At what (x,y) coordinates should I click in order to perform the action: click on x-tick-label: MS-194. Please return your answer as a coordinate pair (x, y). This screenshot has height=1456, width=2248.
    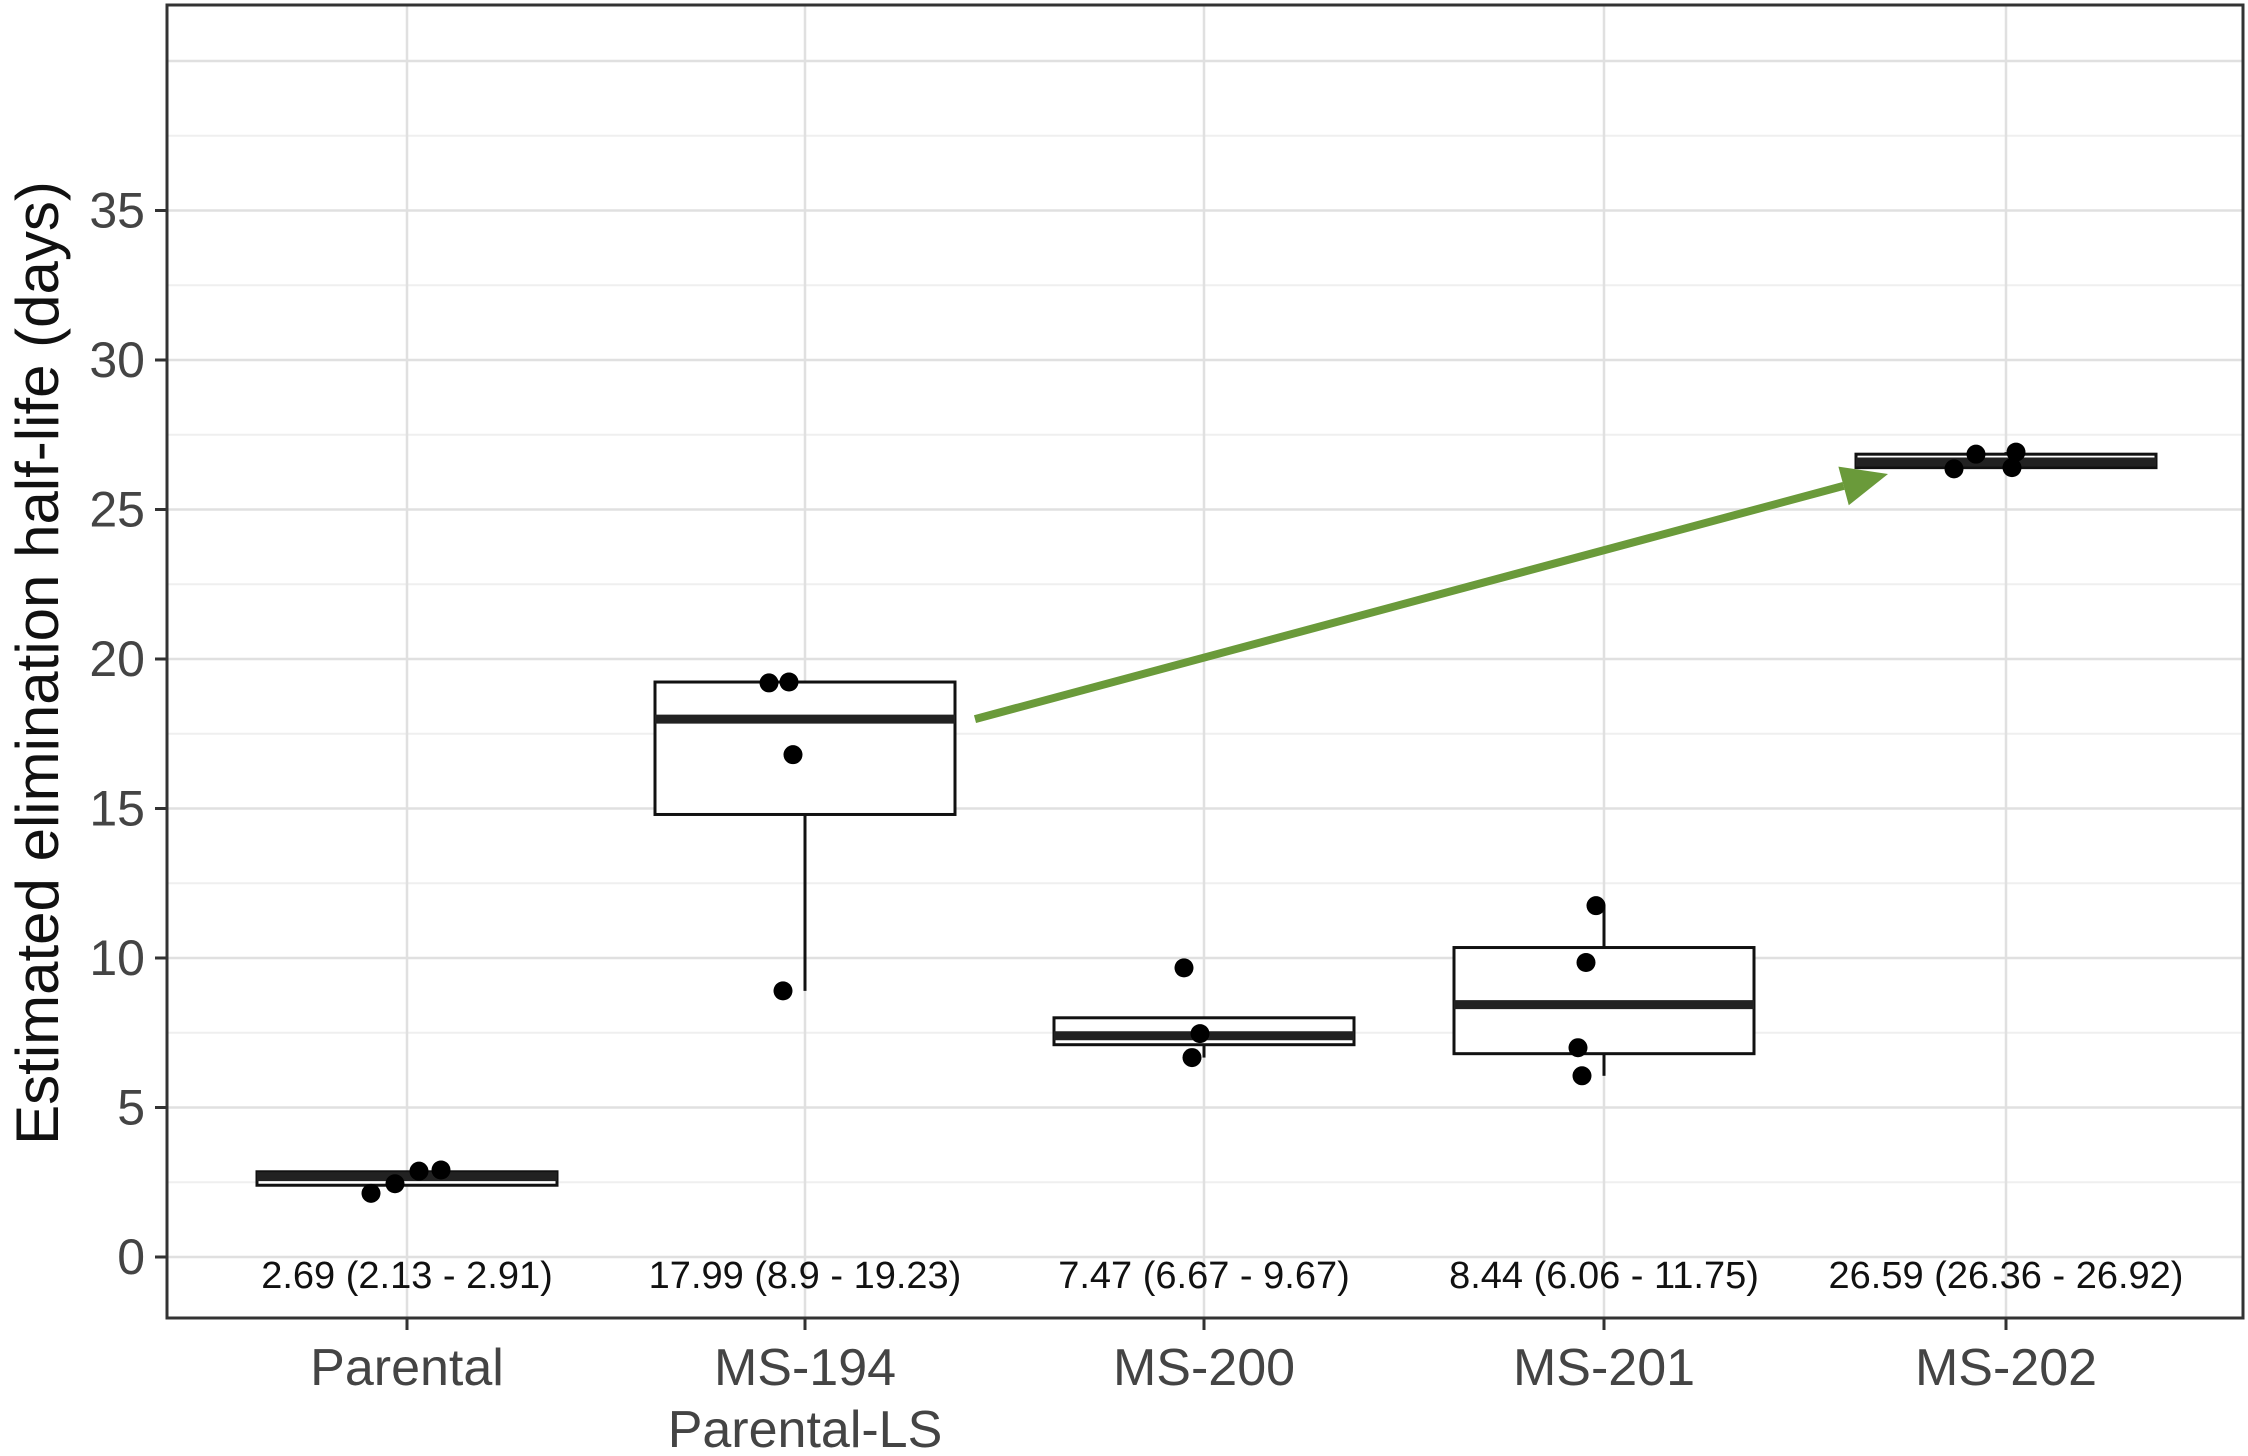
    Looking at the image, I should click on (805, 1368).